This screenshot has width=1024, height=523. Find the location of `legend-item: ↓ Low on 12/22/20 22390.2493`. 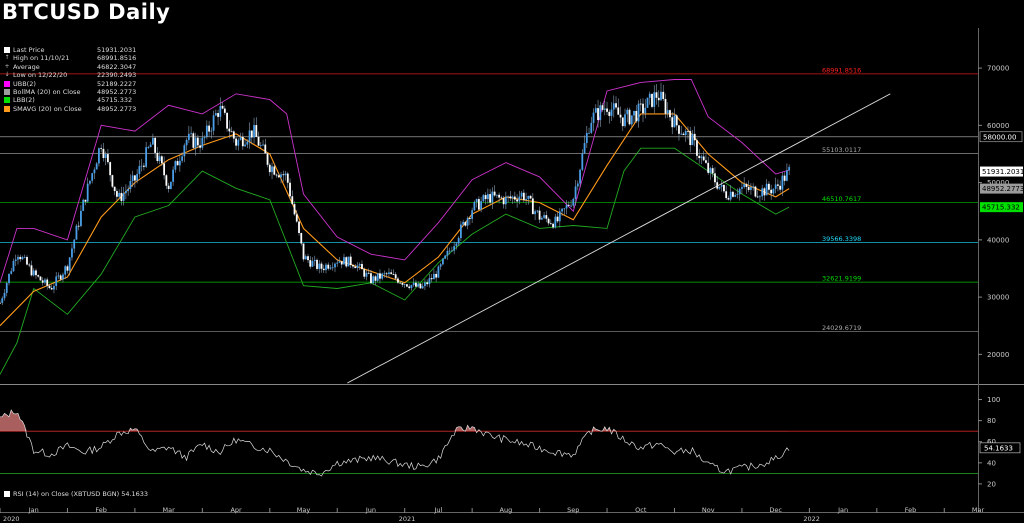

legend-item: ↓ Low on 12/22/20 22390.2493 is located at coordinates (70, 75).